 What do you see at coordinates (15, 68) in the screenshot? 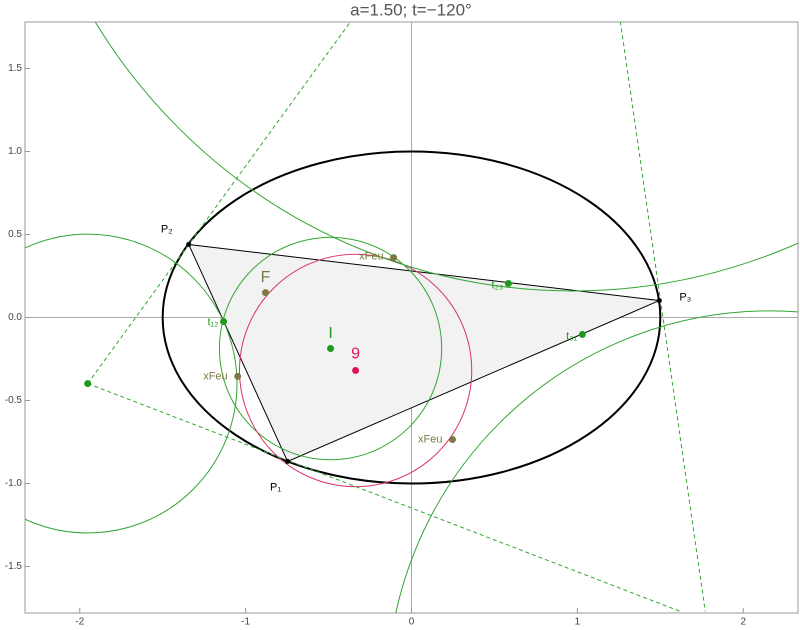
I see `y-tick-label: 1.5` at bounding box center [15, 68].